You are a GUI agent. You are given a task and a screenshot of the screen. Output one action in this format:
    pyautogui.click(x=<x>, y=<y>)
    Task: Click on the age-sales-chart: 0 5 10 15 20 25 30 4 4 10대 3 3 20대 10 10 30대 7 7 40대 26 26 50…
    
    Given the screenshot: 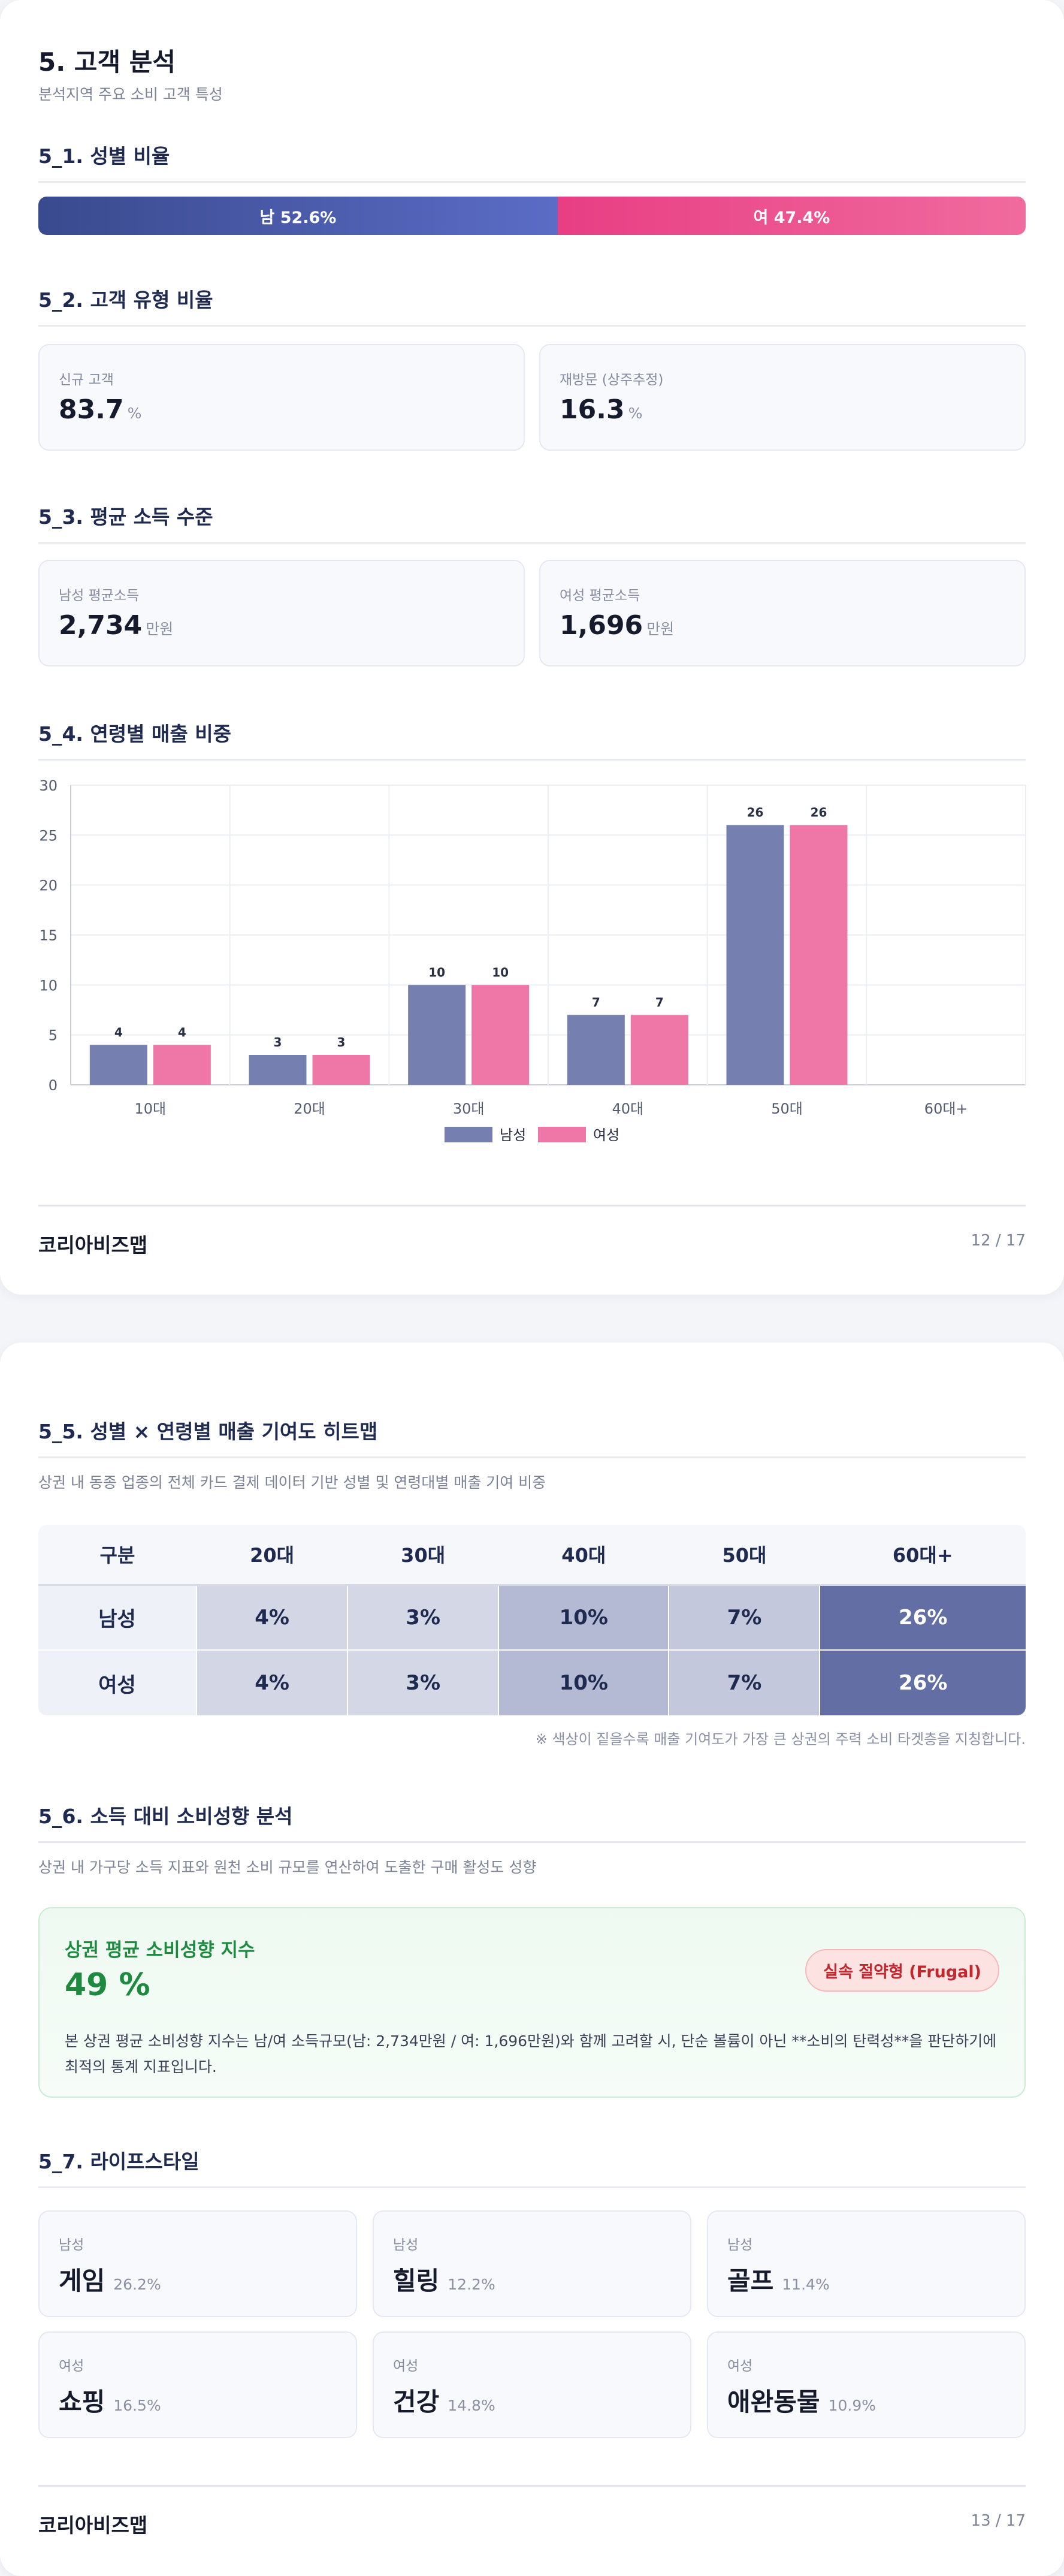 What is the action you would take?
    pyautogui.click(x=532, y=960)
    